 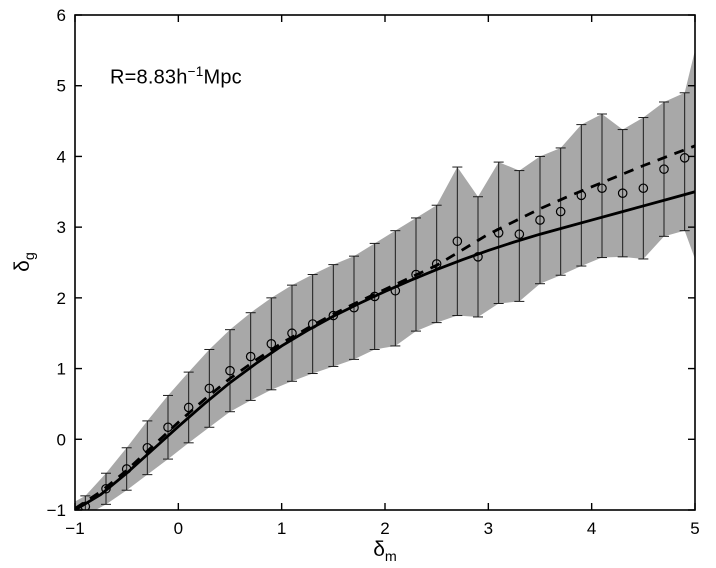 I want to click on x-tick-label: 4, so click(x=591, y=528).